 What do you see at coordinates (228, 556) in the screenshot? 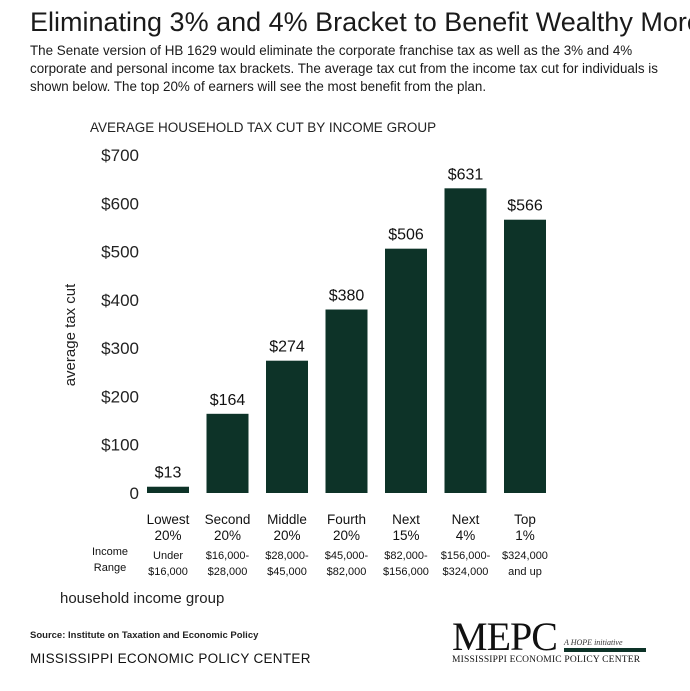
I see `income-range-label: $16,000-` at bounding box center [228, 556].